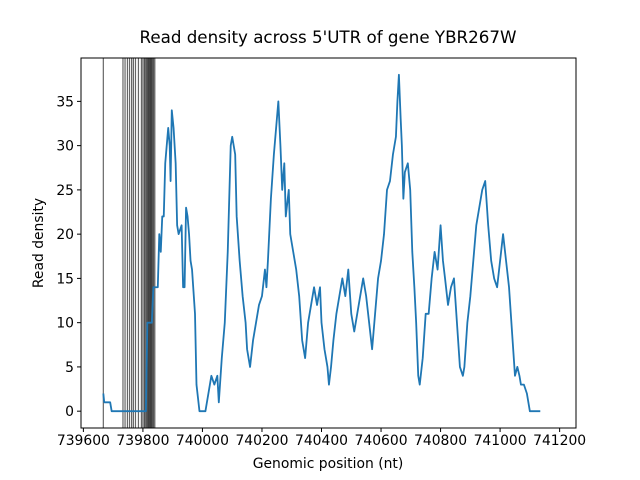 This screenshot has height=480, width=640. What do you see at coordinates (142, 441) in the screenshot?
I see `x-tick-label: 739800` at bounding box center [142, 441].